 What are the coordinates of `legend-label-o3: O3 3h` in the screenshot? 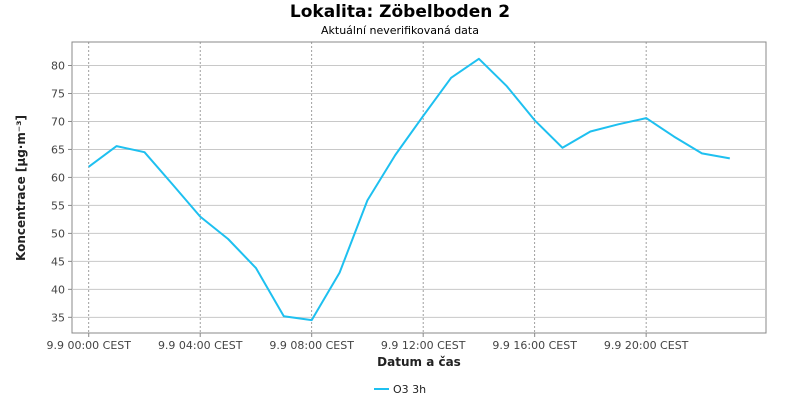 It's located at (409, 389).